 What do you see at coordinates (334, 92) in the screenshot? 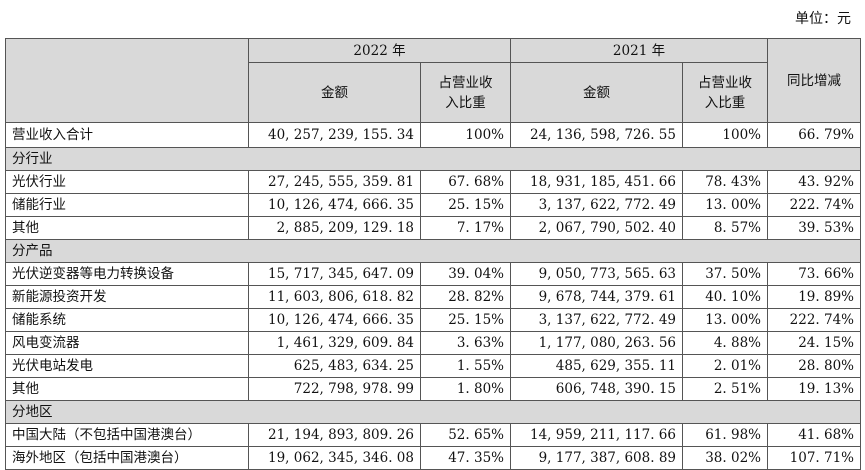
I see `header-amount-2022: 金额` at bounding box center [334, 92].